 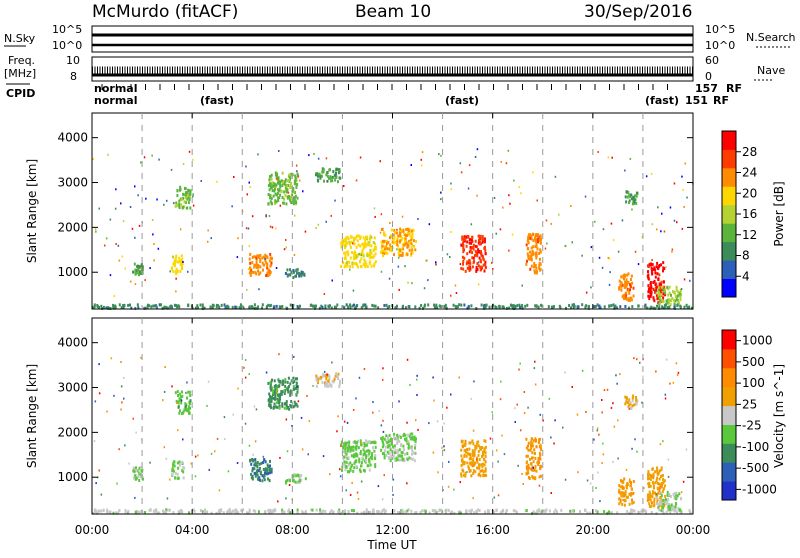 I want to click on velocity-cbar-swatches, so click(x=729, y=415).